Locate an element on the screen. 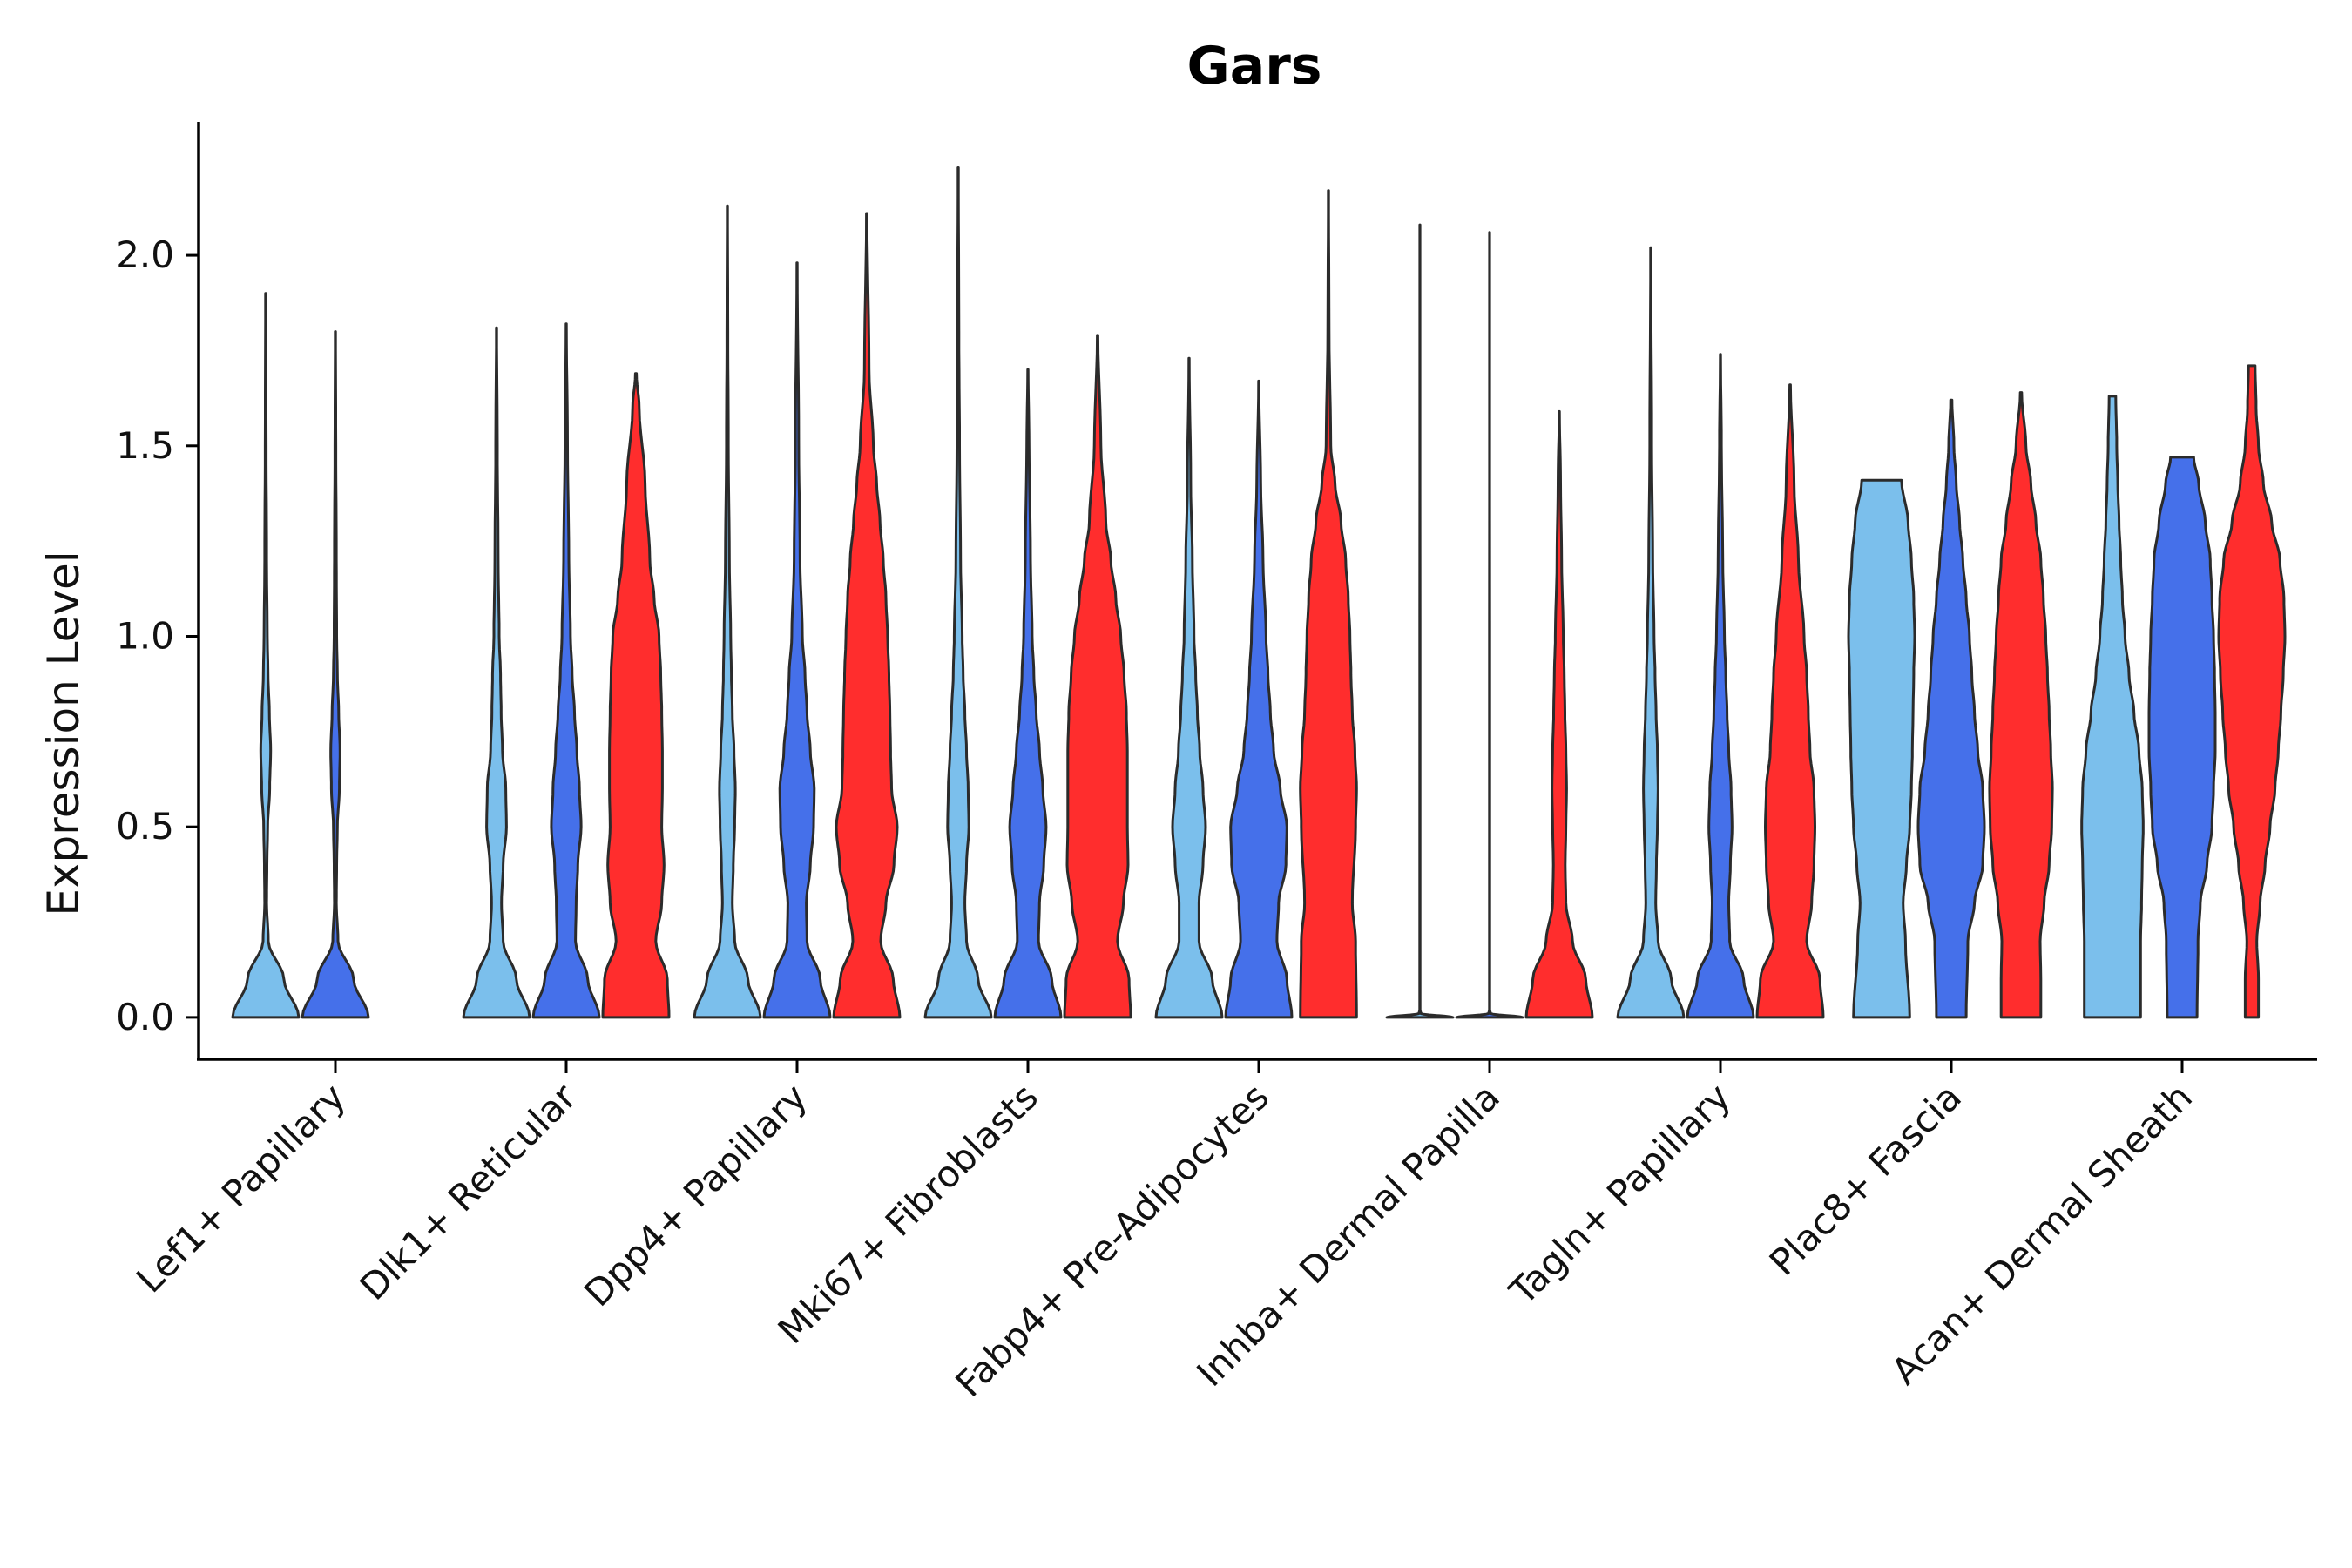 This screenshot has width=2352, height=1568. x-tick-label: Tagln+ Papillary is located at coordinates (1620, 1194).